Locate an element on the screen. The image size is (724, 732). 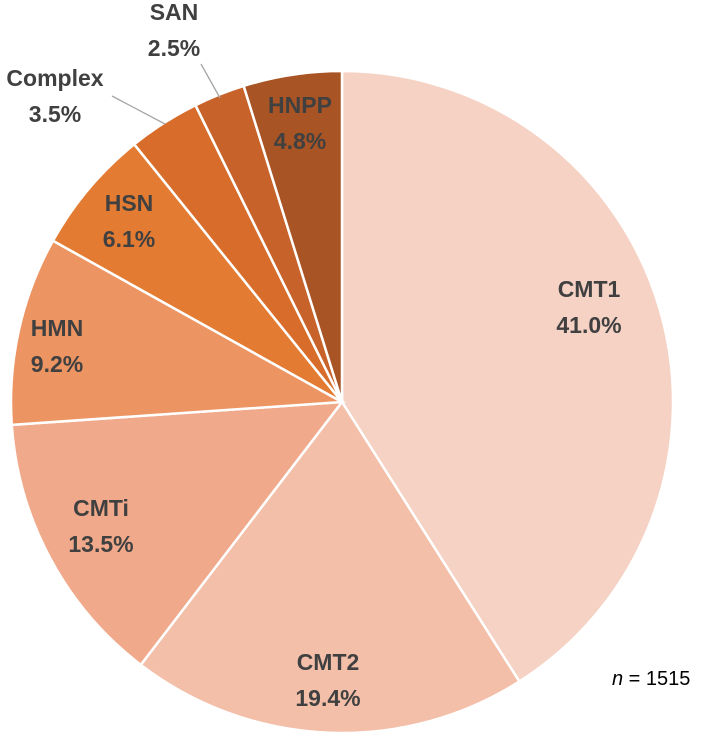
slice-value-san: 2.5% is located at coordinates (174, 48).